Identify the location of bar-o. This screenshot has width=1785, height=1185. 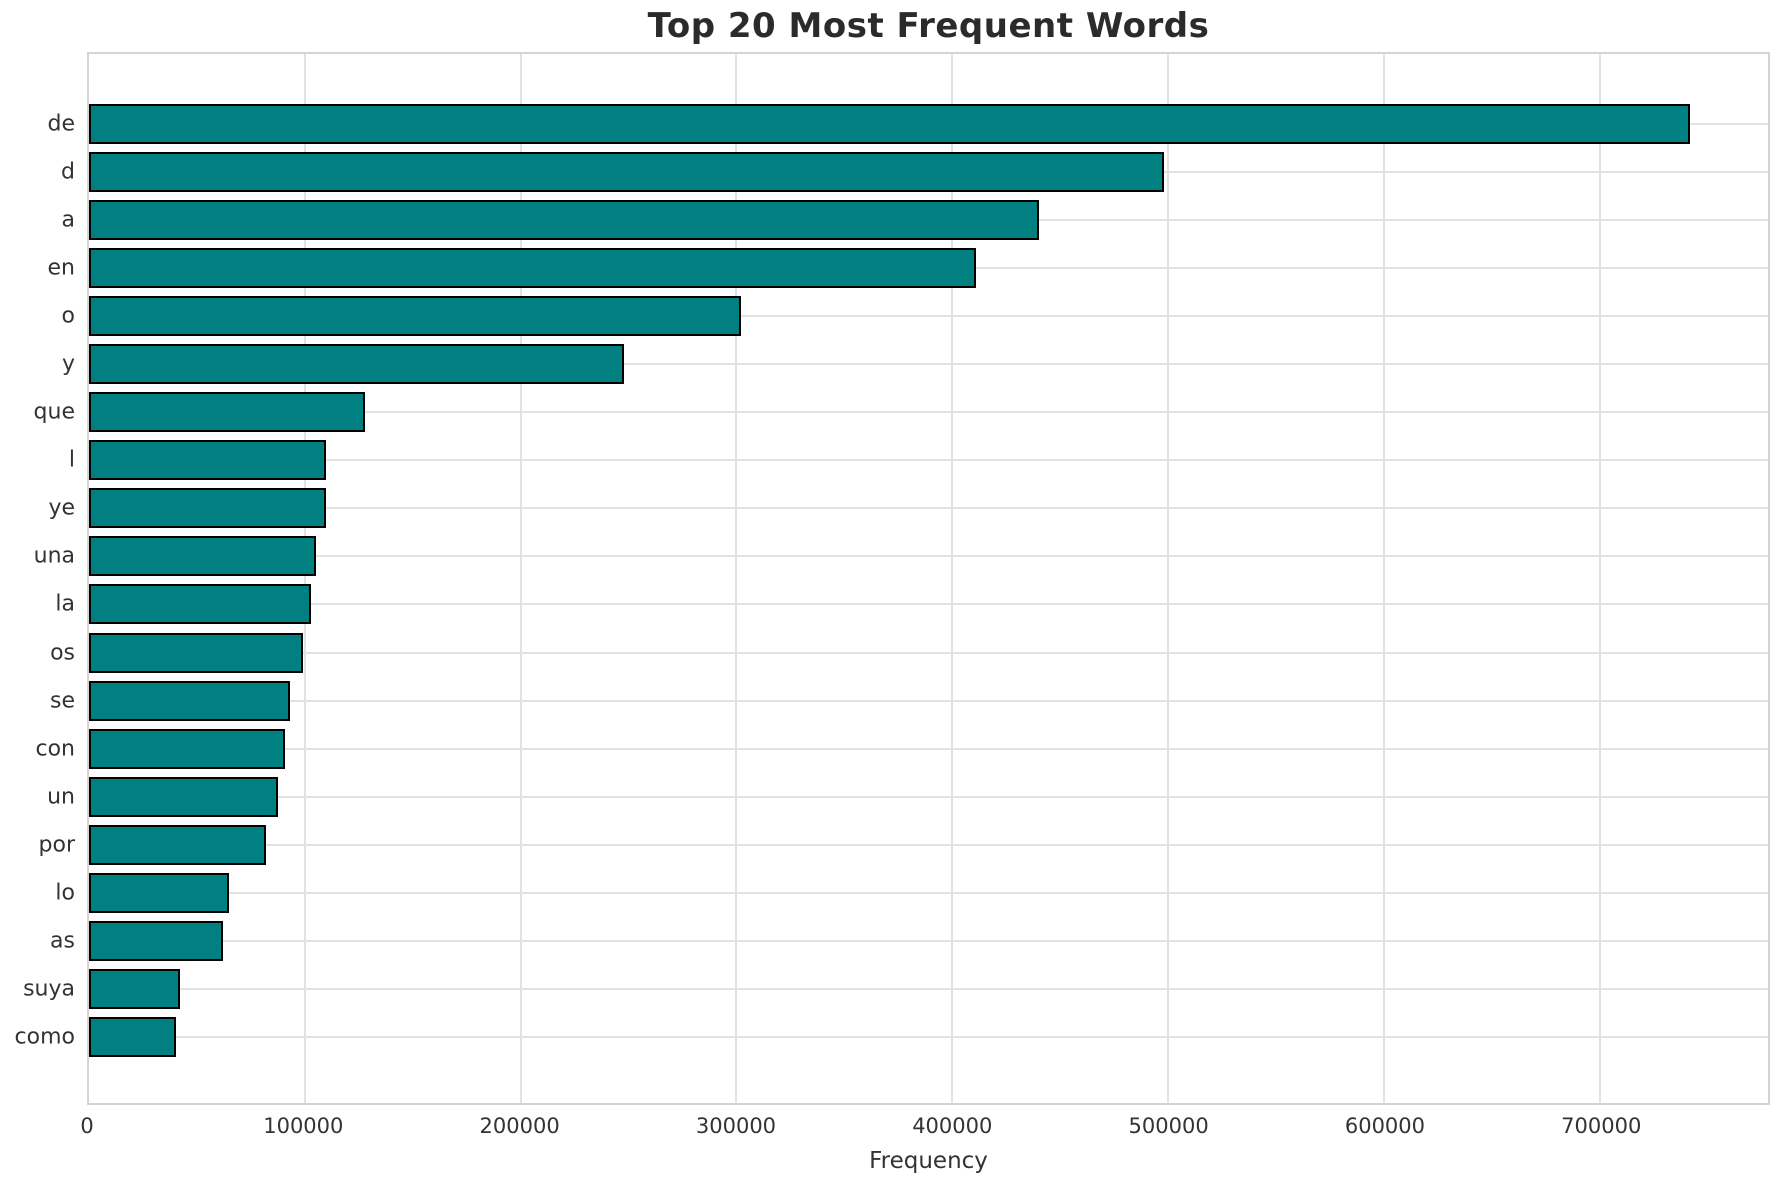
(415, 316).